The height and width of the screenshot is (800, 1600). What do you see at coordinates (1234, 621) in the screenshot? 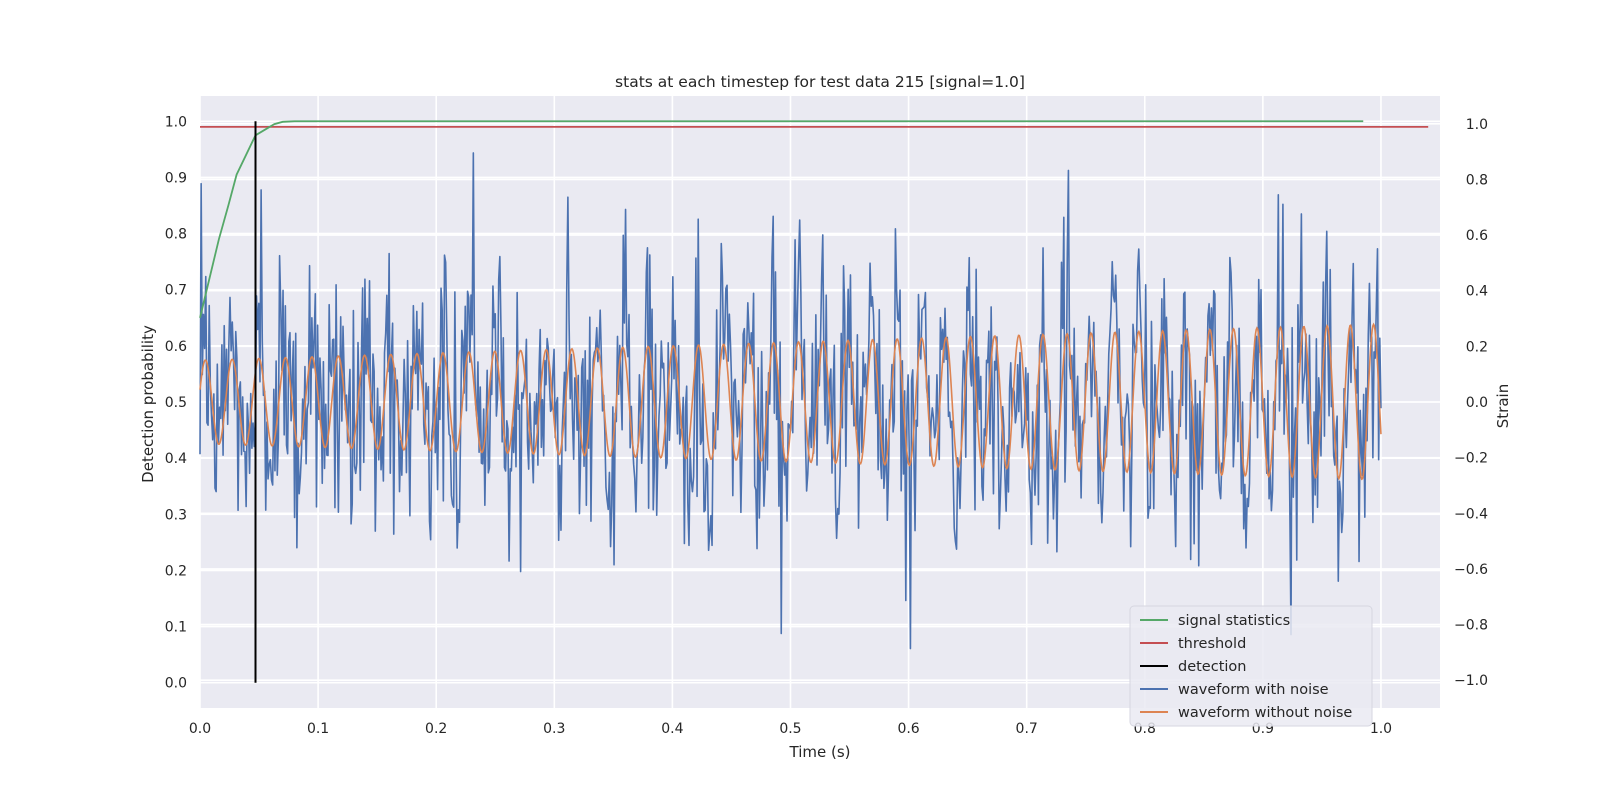
I see `legend-label: signal statistics` at bounding box center [1234, 621].